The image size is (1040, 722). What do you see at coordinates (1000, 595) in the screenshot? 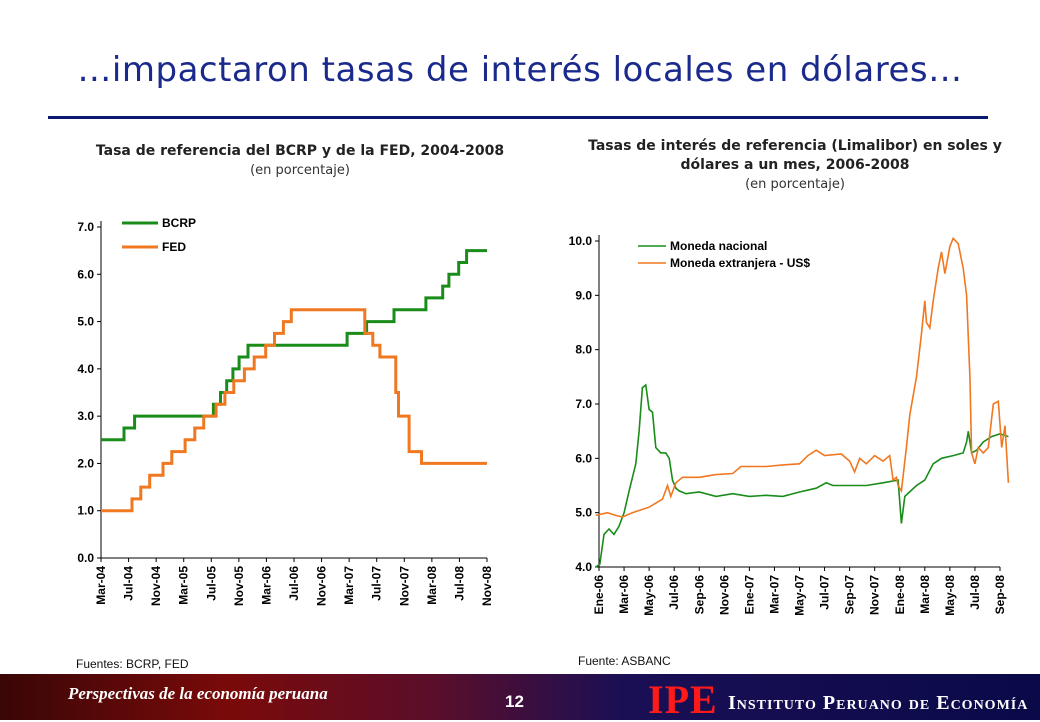
I see `x-tick-label: Sep-08` at bounding box center [1000, 595].